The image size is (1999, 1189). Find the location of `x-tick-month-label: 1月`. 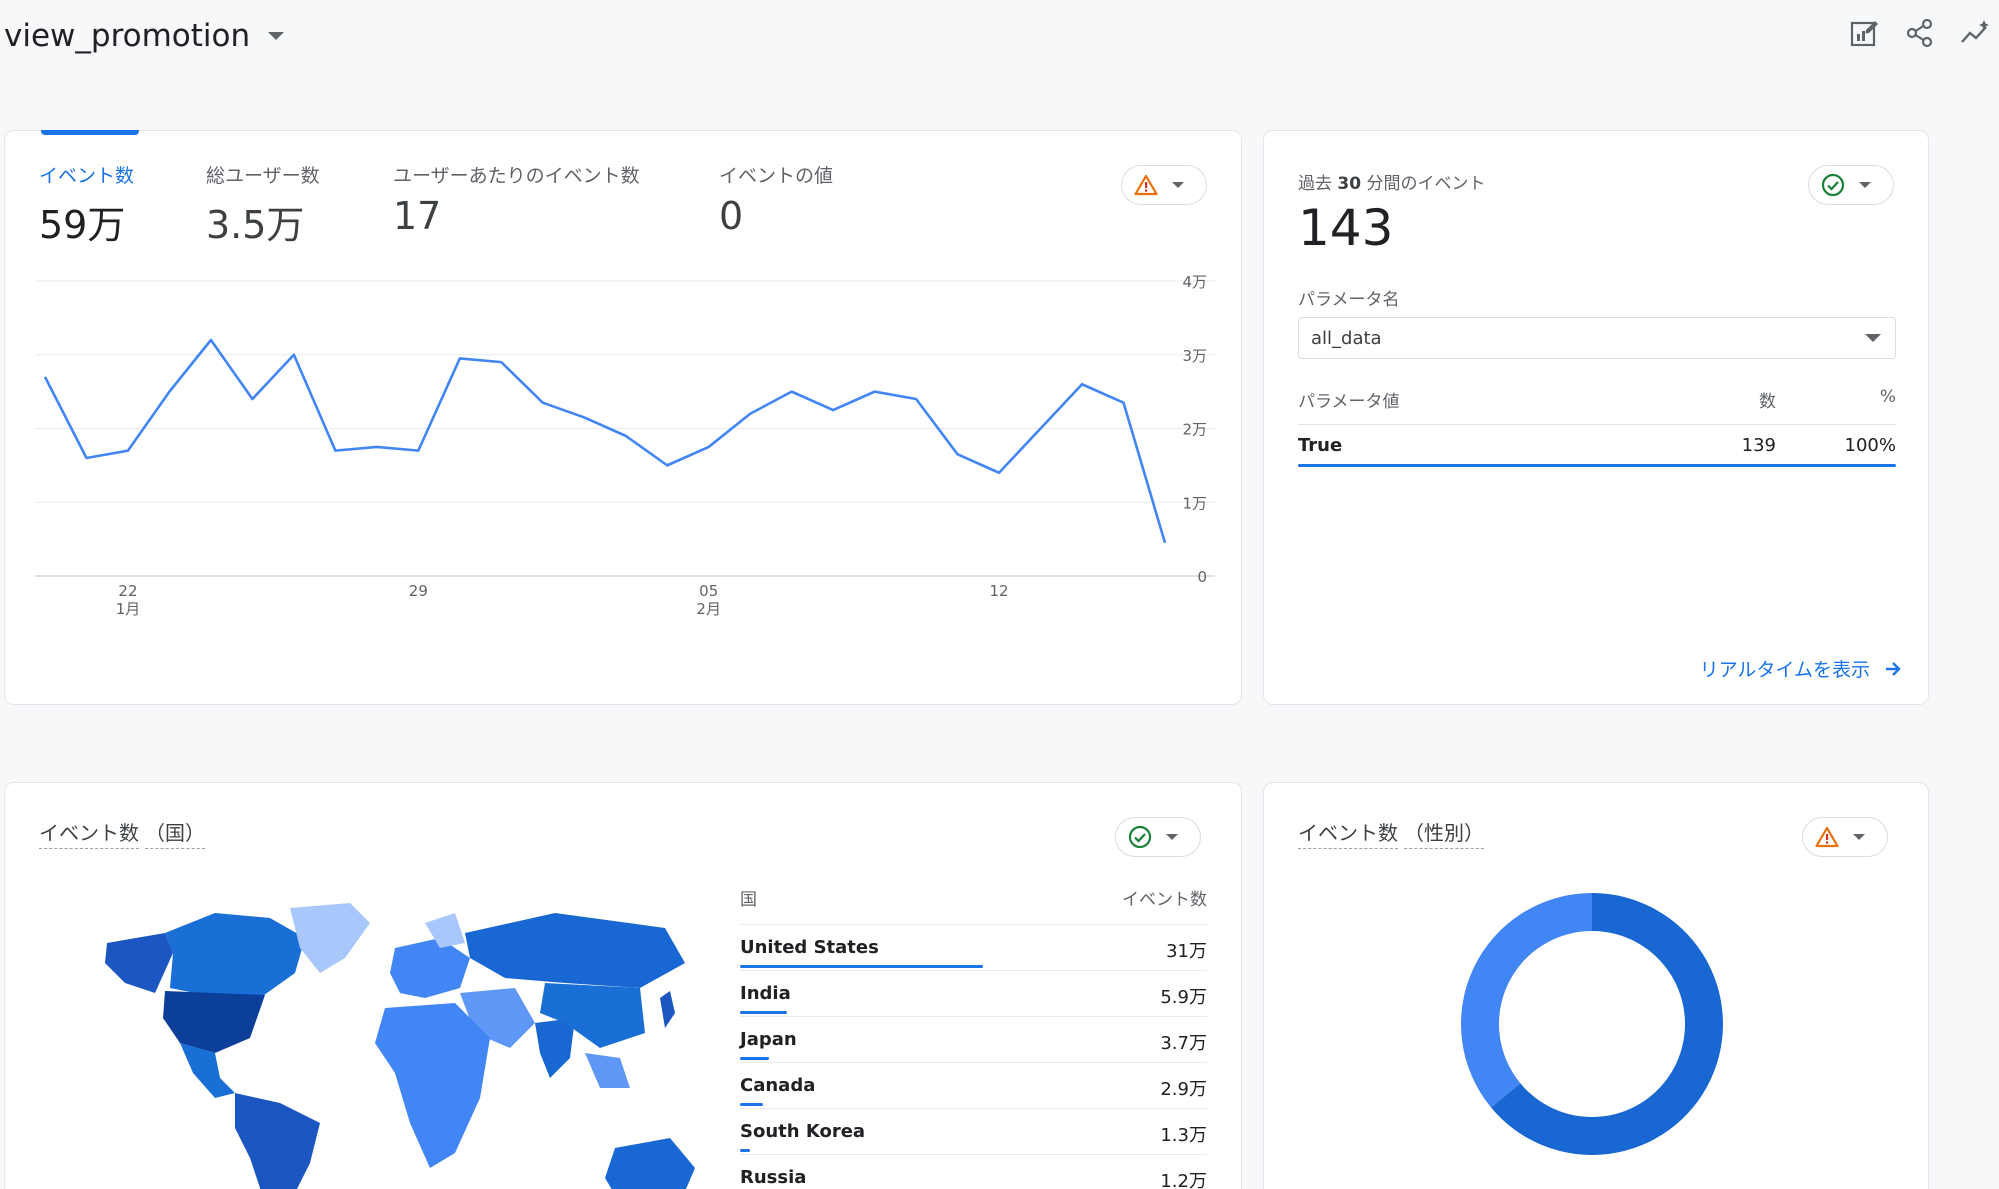

x-tick-month-label: 1月 is located at coordinates (128, 609).